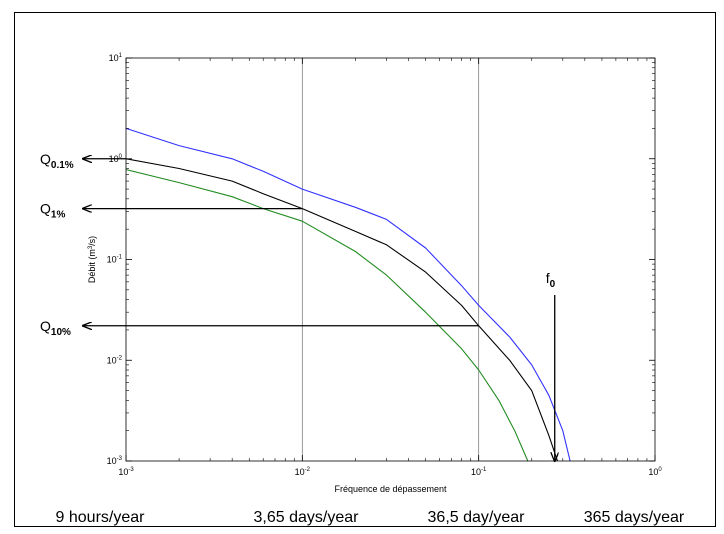 The image size is (724, 534). I want to click on x-tick-label-3: 100, so click(655, 472).